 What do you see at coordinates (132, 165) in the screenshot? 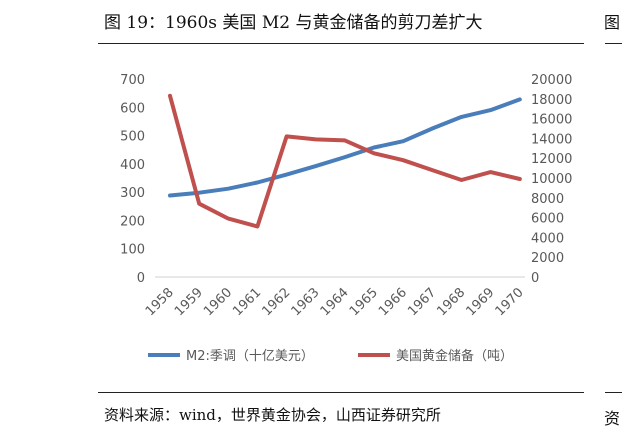
I see `y-left-tick-label: 400` at bounding box center [132, 165].